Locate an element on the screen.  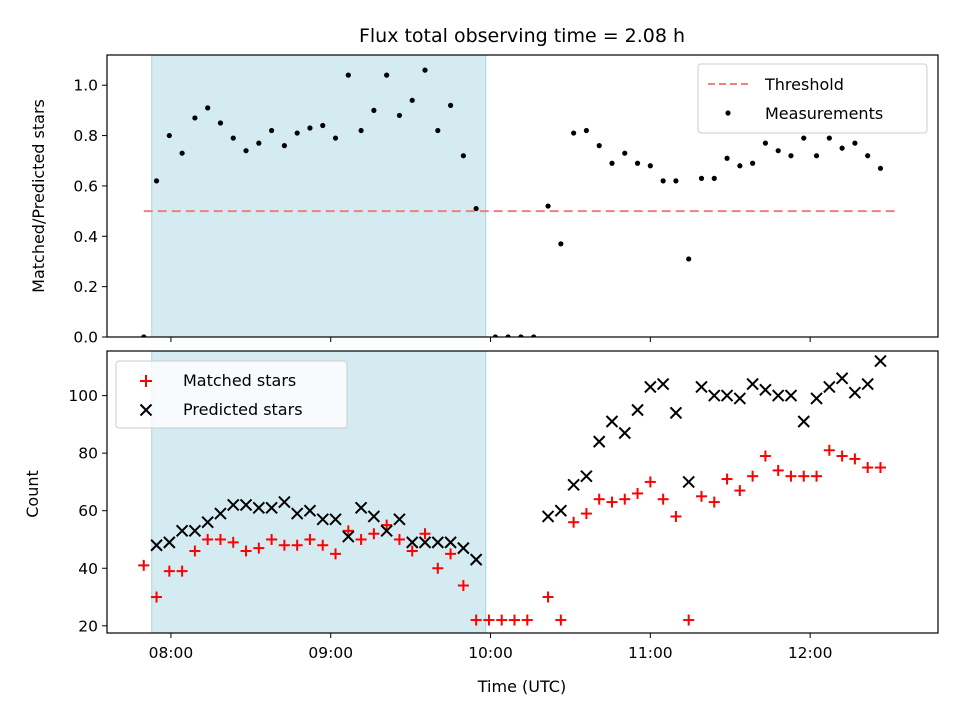
observing-window-shade-top is located at coordinates (319, 196).